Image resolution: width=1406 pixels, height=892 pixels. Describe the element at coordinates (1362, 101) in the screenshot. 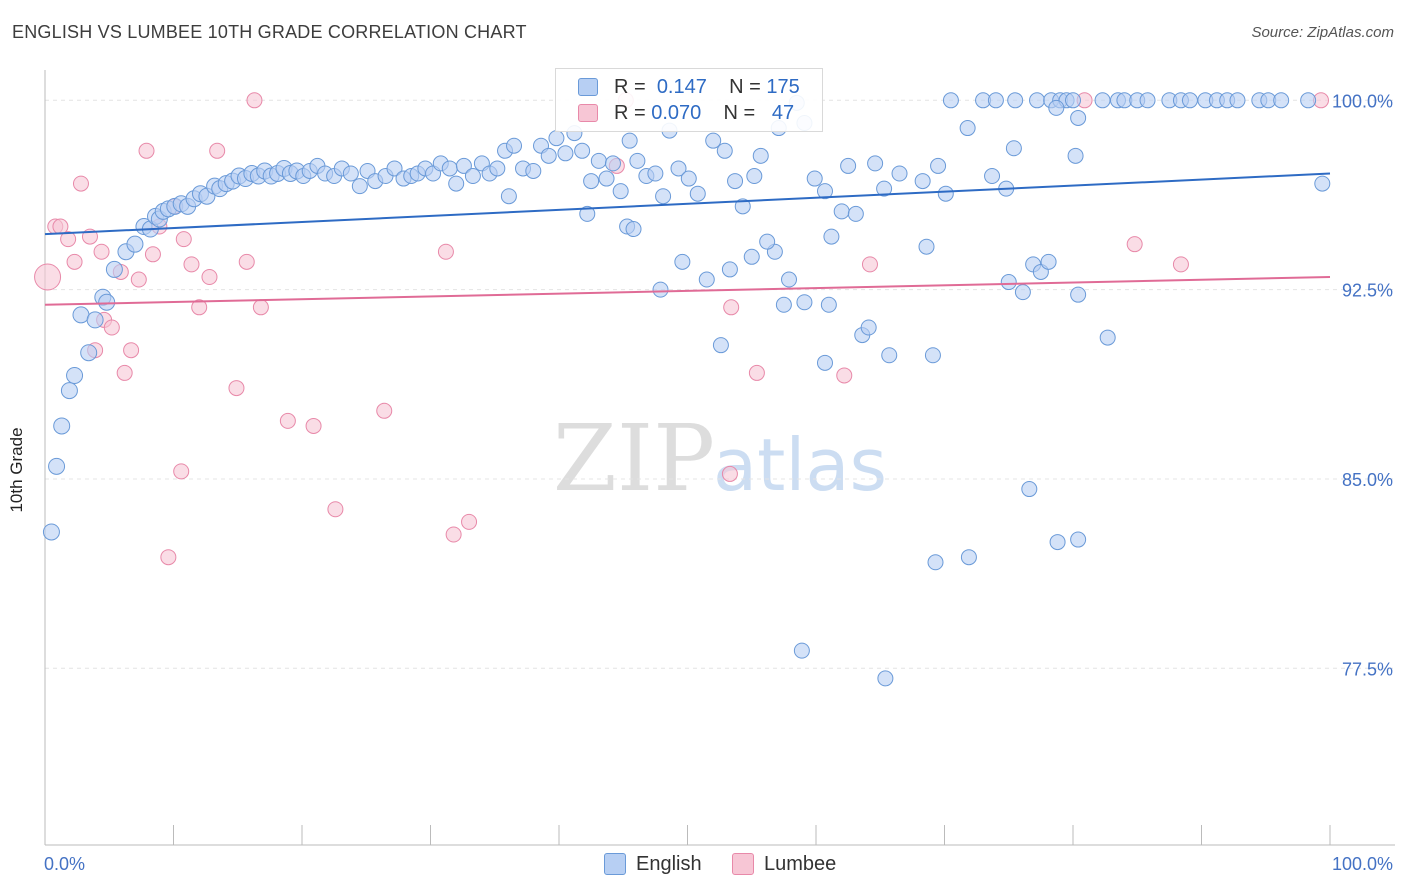

I see `y-tick-label: 100.0%` at that location.